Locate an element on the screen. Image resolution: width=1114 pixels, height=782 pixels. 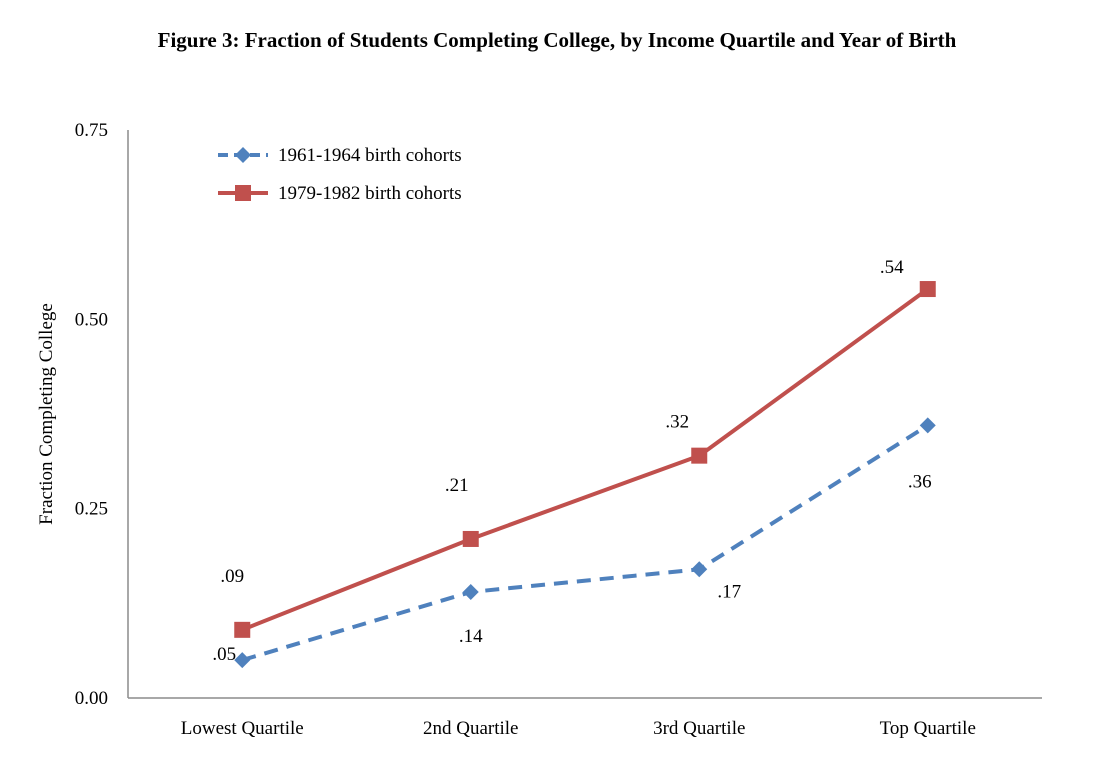
data-label: .21 is located at coordinates (457, 485).